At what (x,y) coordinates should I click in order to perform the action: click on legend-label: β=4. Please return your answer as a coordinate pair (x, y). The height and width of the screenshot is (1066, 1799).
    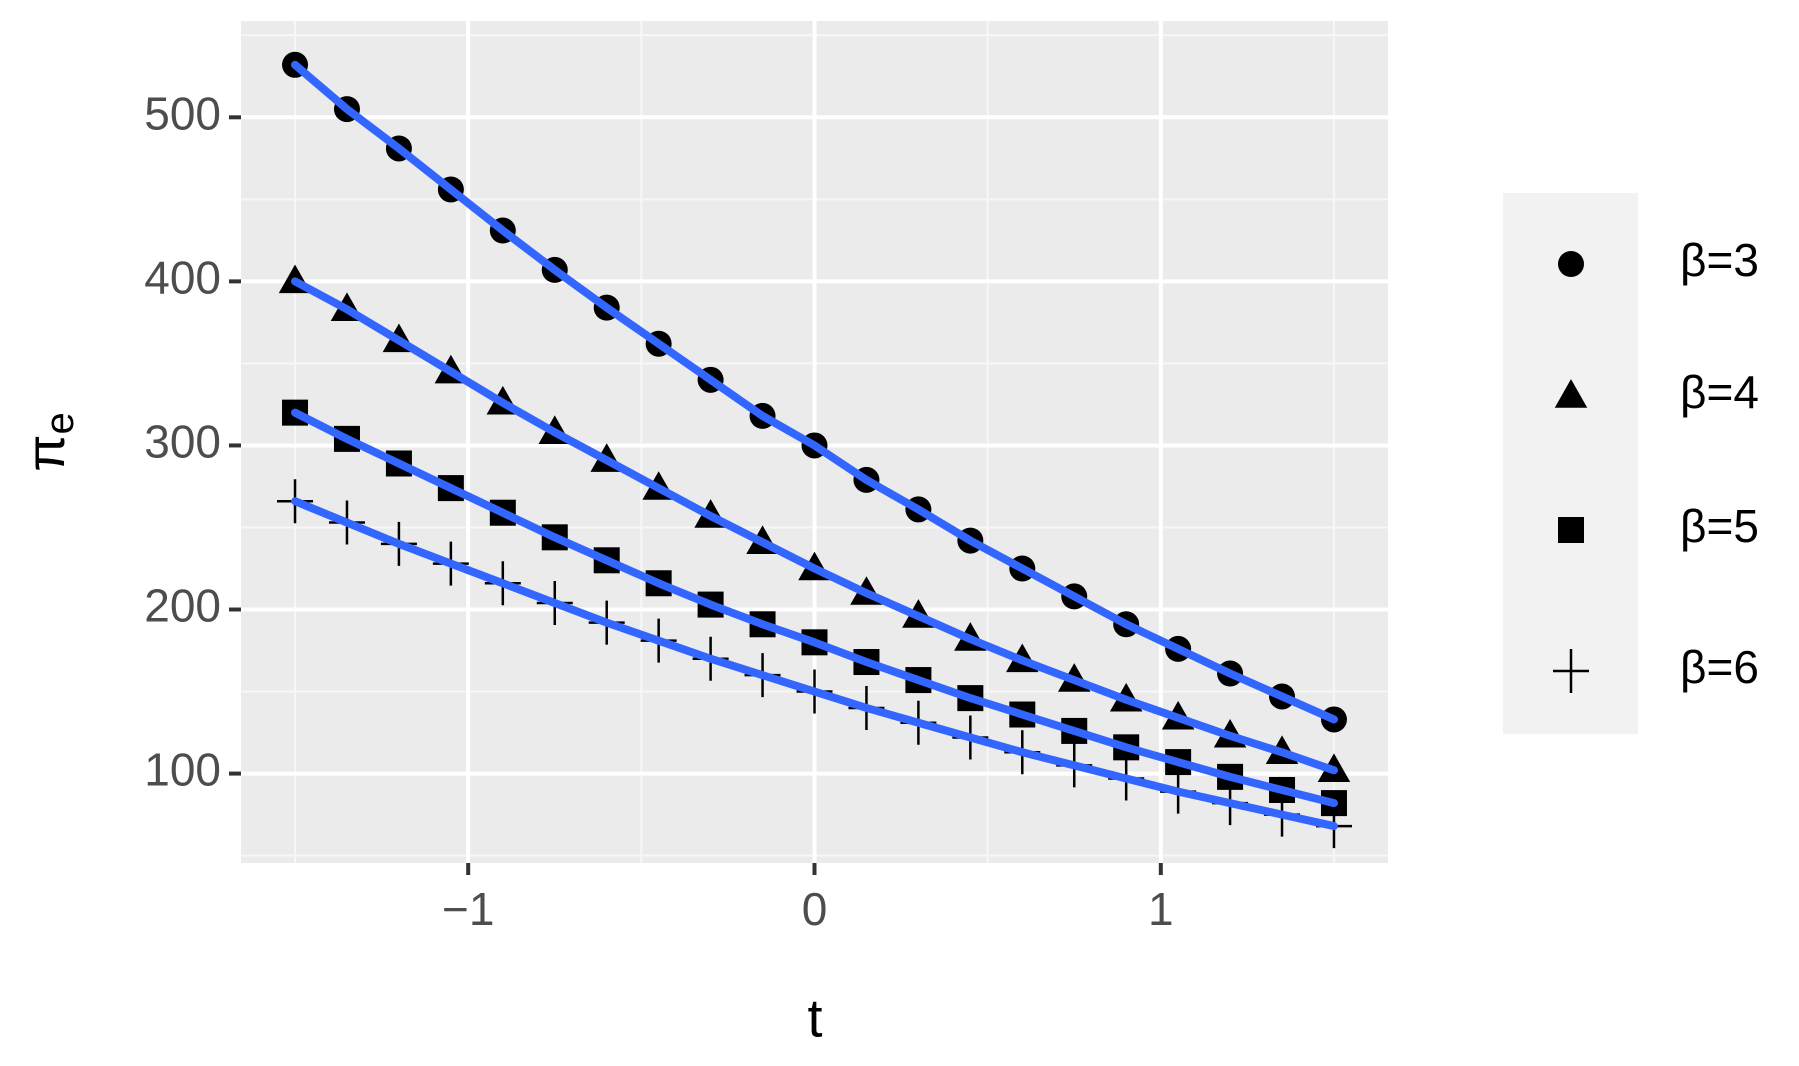
    Looking at the image, I should click on (1719, 392).